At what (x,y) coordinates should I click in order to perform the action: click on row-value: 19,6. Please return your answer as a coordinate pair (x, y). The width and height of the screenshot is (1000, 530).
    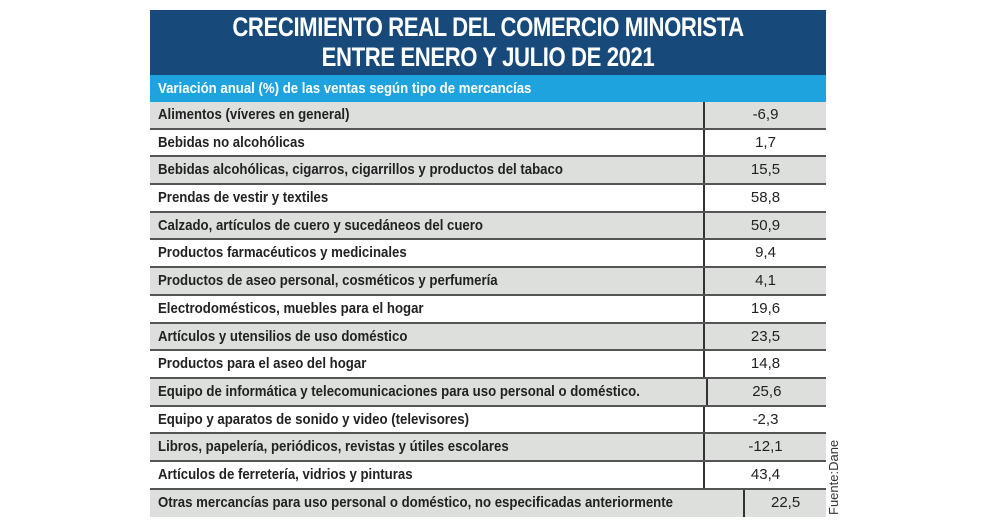
    Looking at the image, I should click on (765, 308).